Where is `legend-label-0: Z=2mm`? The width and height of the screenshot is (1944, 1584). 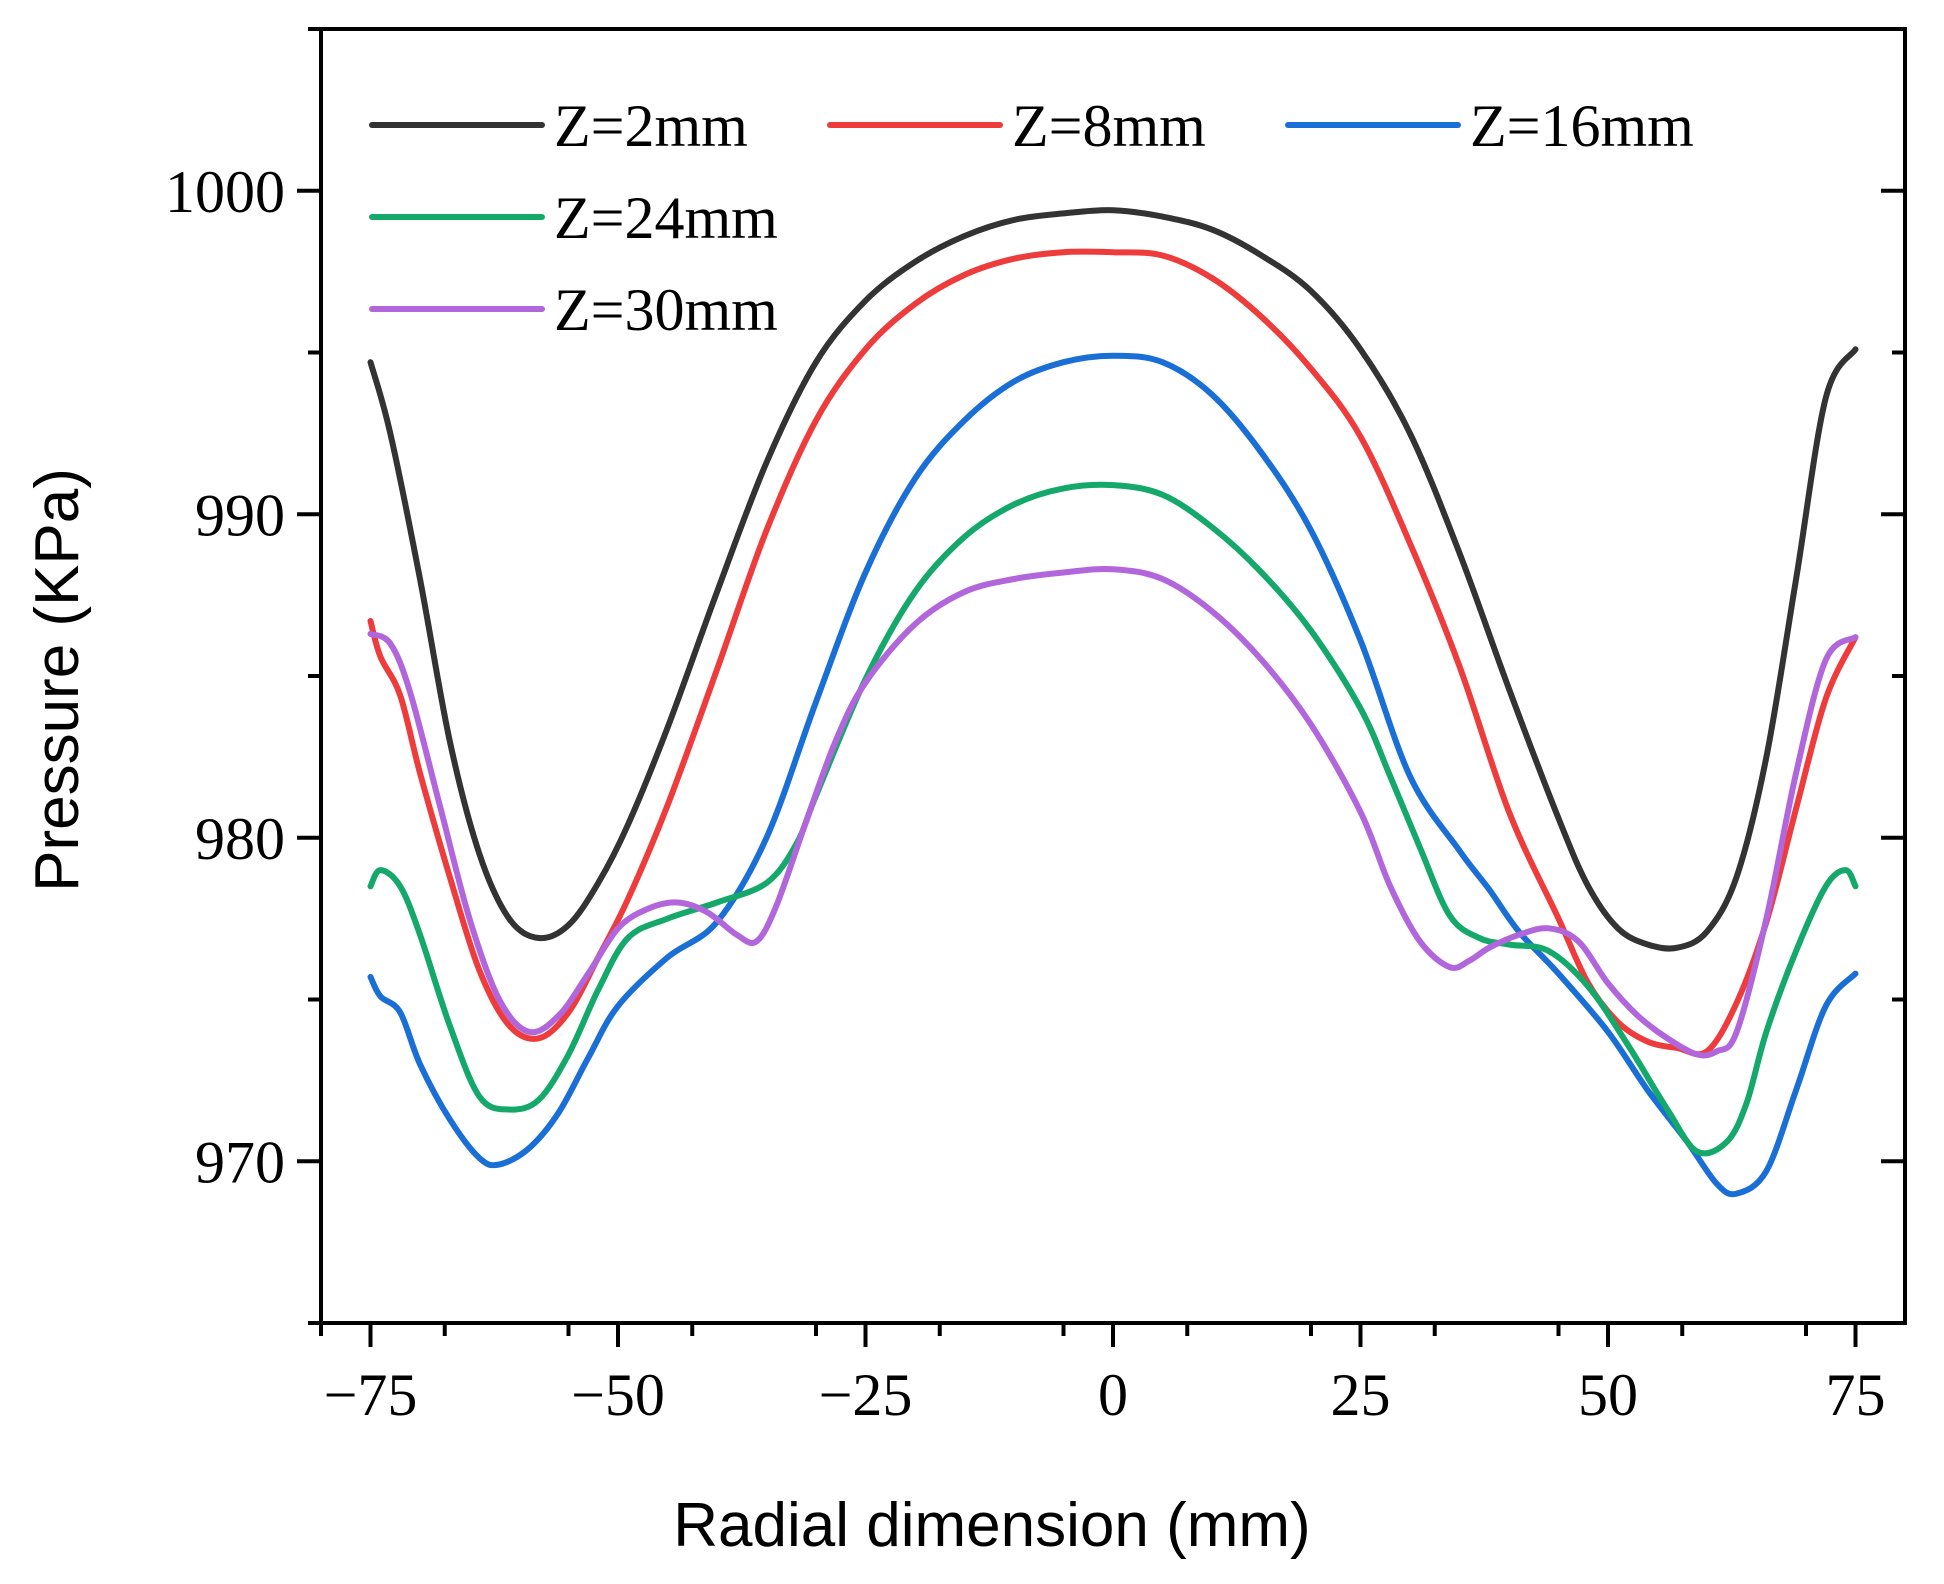 legend-label-0: Z=2mm is located at coordinates (651, 126).